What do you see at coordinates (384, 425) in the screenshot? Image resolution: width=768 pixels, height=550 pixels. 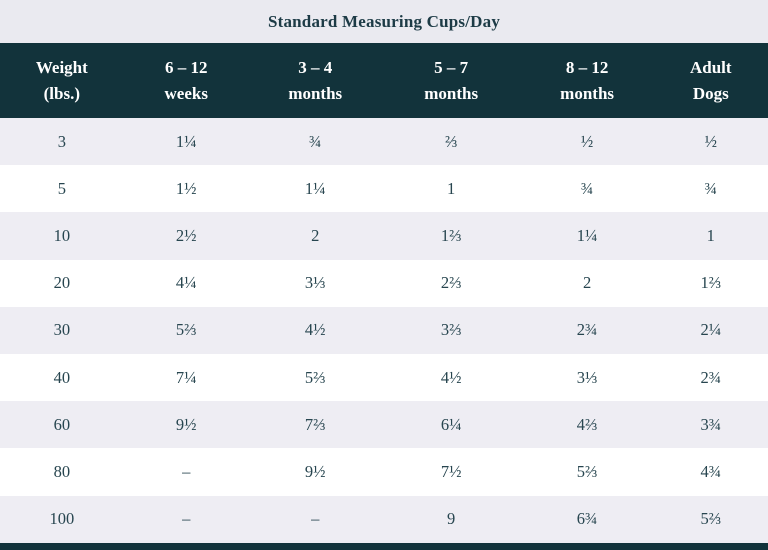 I see `table-row: 60 9½ 7⅔ 6¼ 4⅔ 3¾` at bounding box center [384, 425].